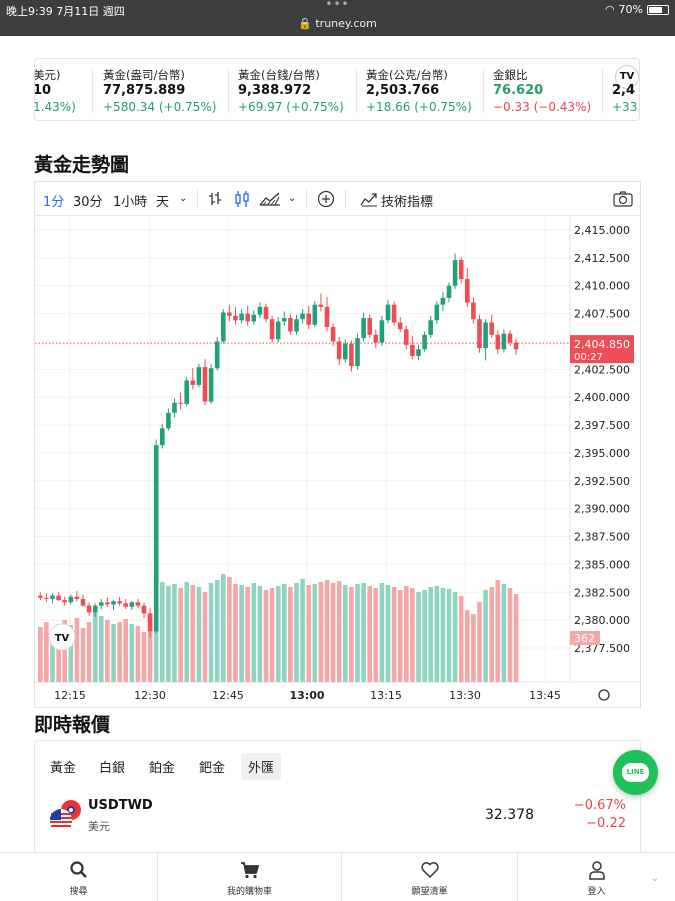 The height and width of the screenshot is (901, 675). What do you see at coordinates (337, 5) in the screenshot?
I see `tab-grabber: •••` at bounding box center [337, 5].